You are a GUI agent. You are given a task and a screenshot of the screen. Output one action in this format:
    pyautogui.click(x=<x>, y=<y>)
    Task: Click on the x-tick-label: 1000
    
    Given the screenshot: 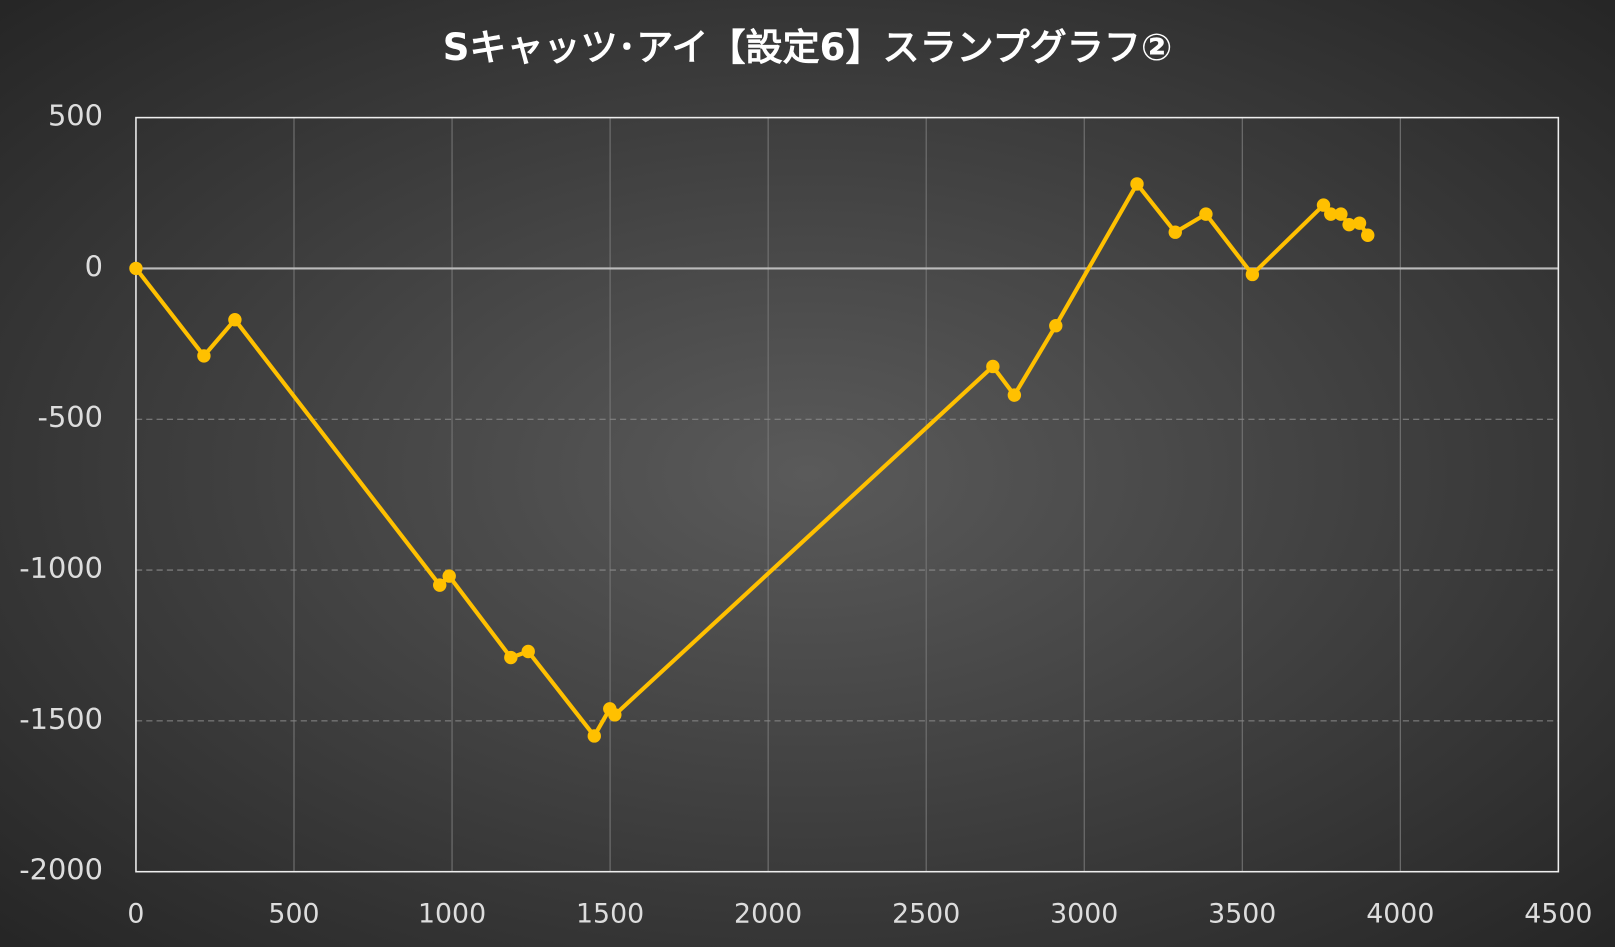 What is the action you would take?
    pyautogui.click(x=452, y=914)
    